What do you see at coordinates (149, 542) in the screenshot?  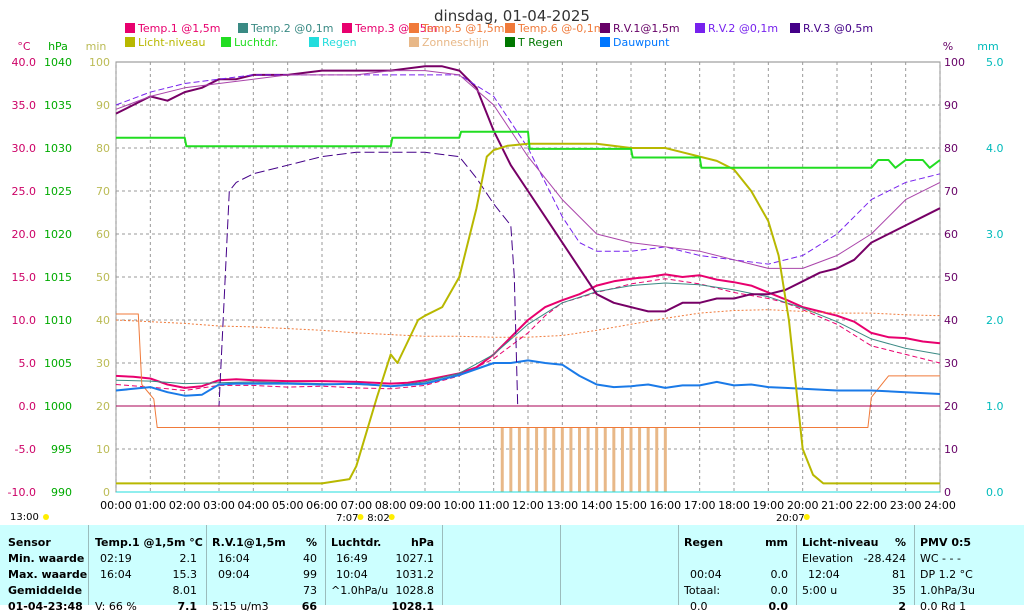 I see `temp1-header: Temp.1 @1,5m °C` at bounding box center [149, 542].